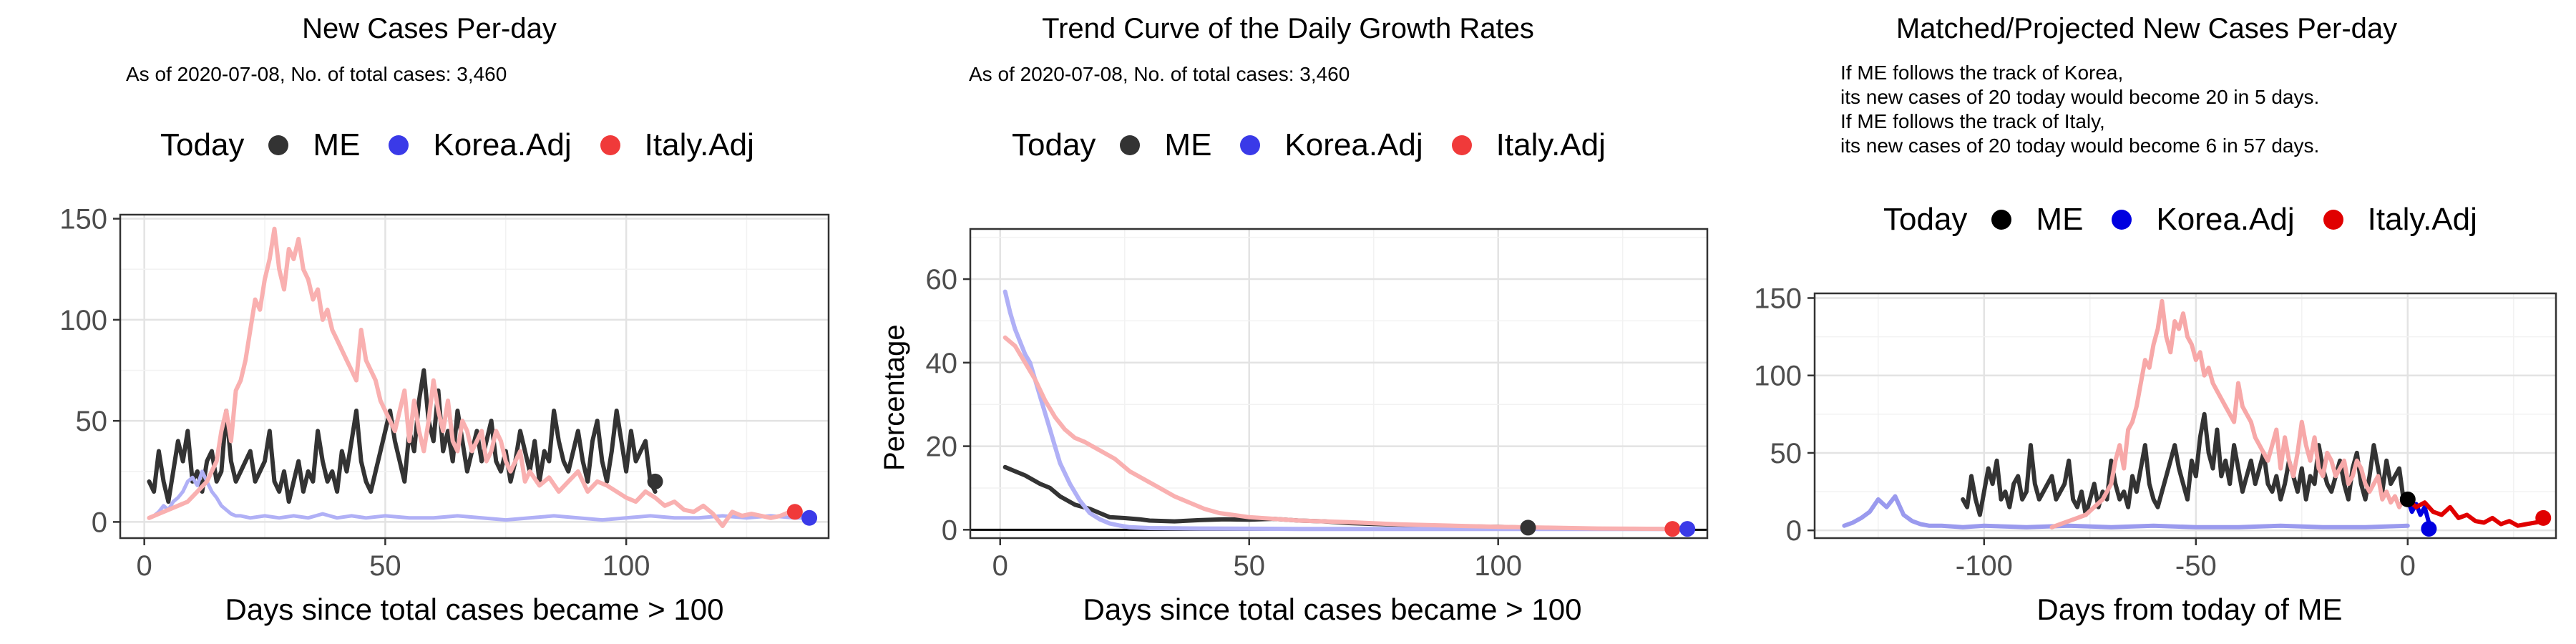 This screenshot has width=2576, height=644. What do you see at coordinates (1982, 73) in the screenshot?
I see `chart-subtitle-line: If ME follows the track of Korea,` at bounding box center [1982, 73].